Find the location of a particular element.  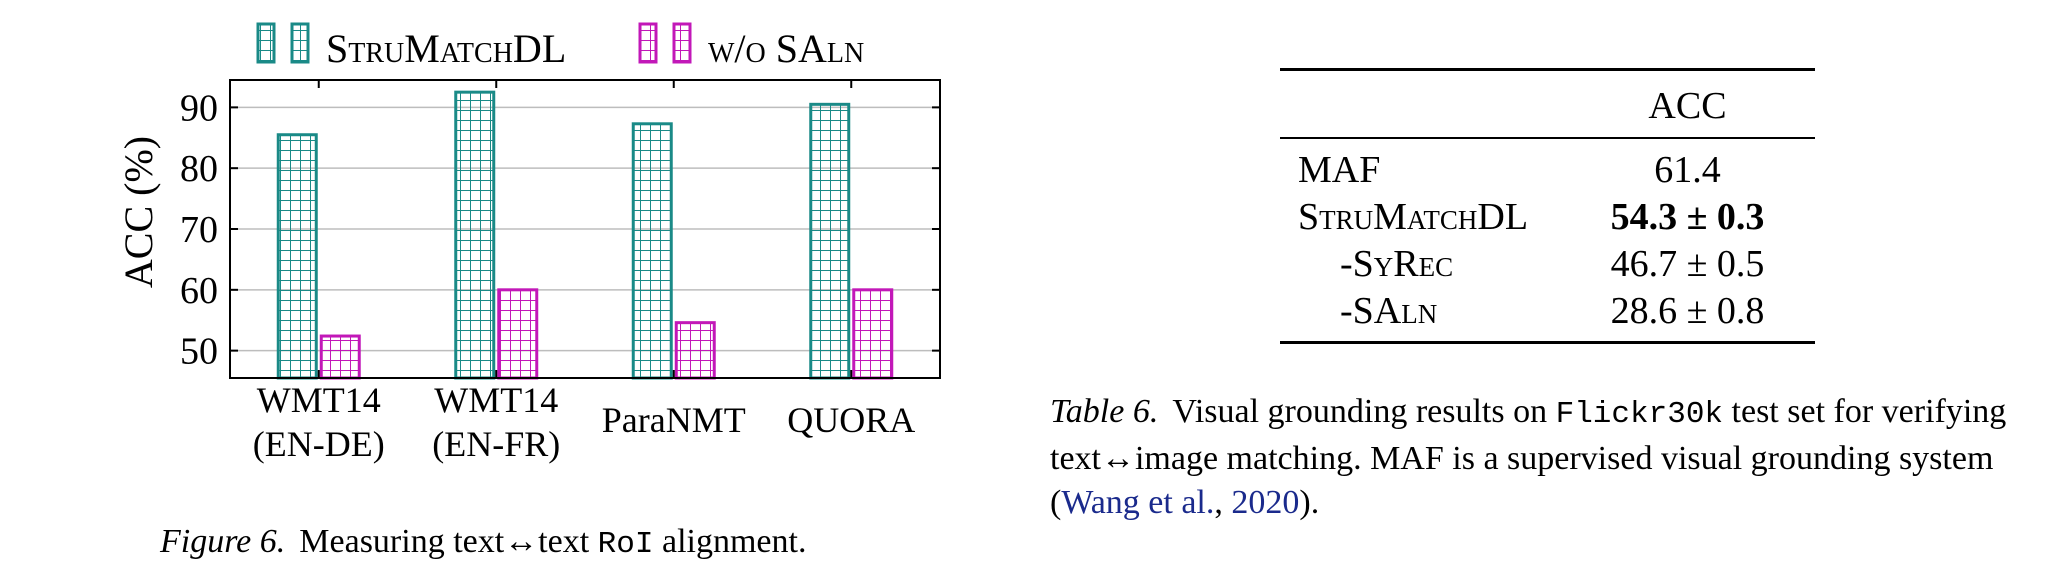

caption-text: Measuring text↔text is located at coordinates (448, 541).